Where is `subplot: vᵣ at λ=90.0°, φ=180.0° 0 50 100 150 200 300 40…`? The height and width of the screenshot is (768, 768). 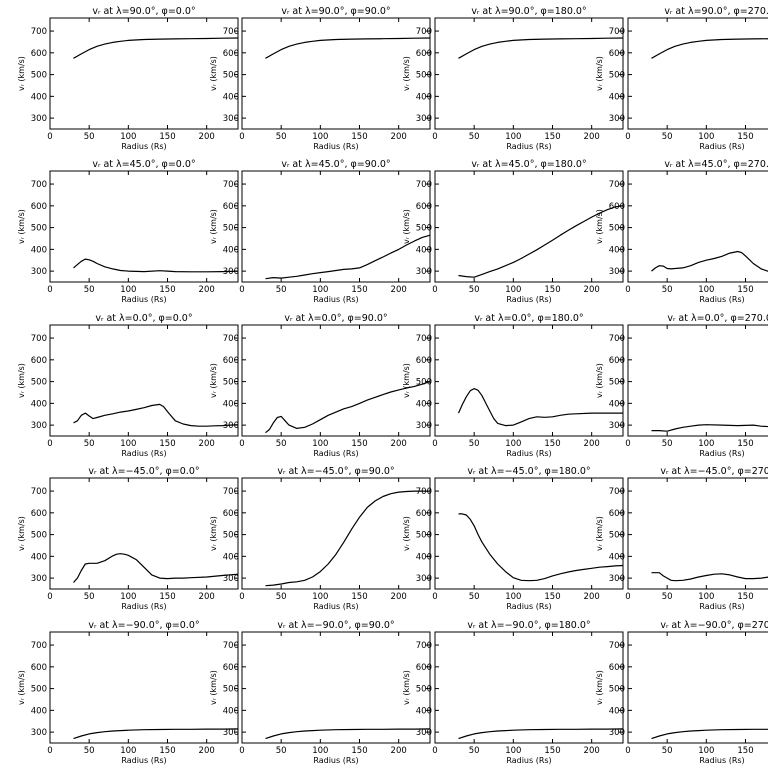
subplot: vᵣ at λ=90.0°, φ=180.0° 0 50 100 150 200 300 40… is located at coordinates (513, 78).